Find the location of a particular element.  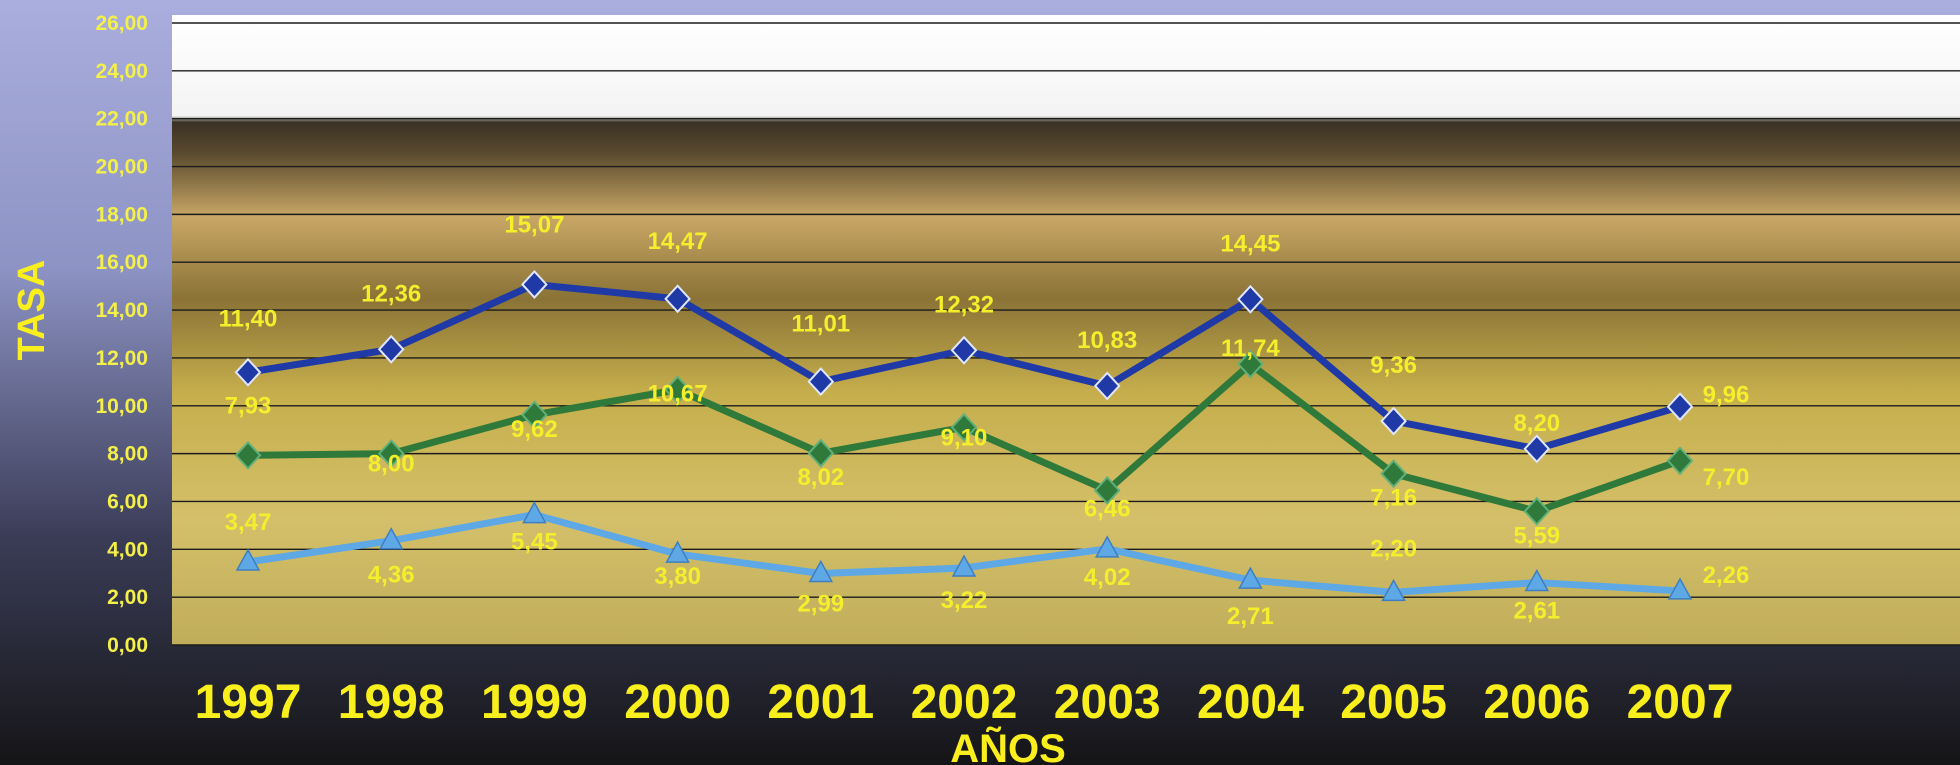

data-label: 8,02 is located at coordinates (820, 477).